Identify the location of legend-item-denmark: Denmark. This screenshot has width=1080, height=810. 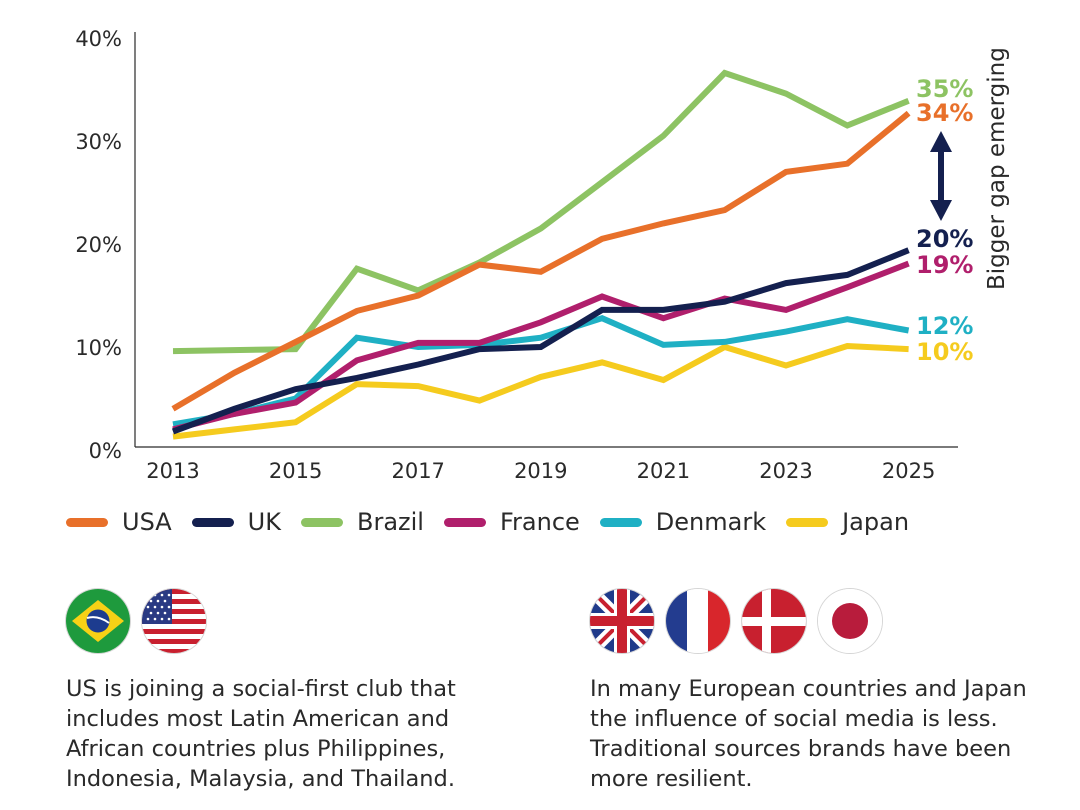
(683, 522).